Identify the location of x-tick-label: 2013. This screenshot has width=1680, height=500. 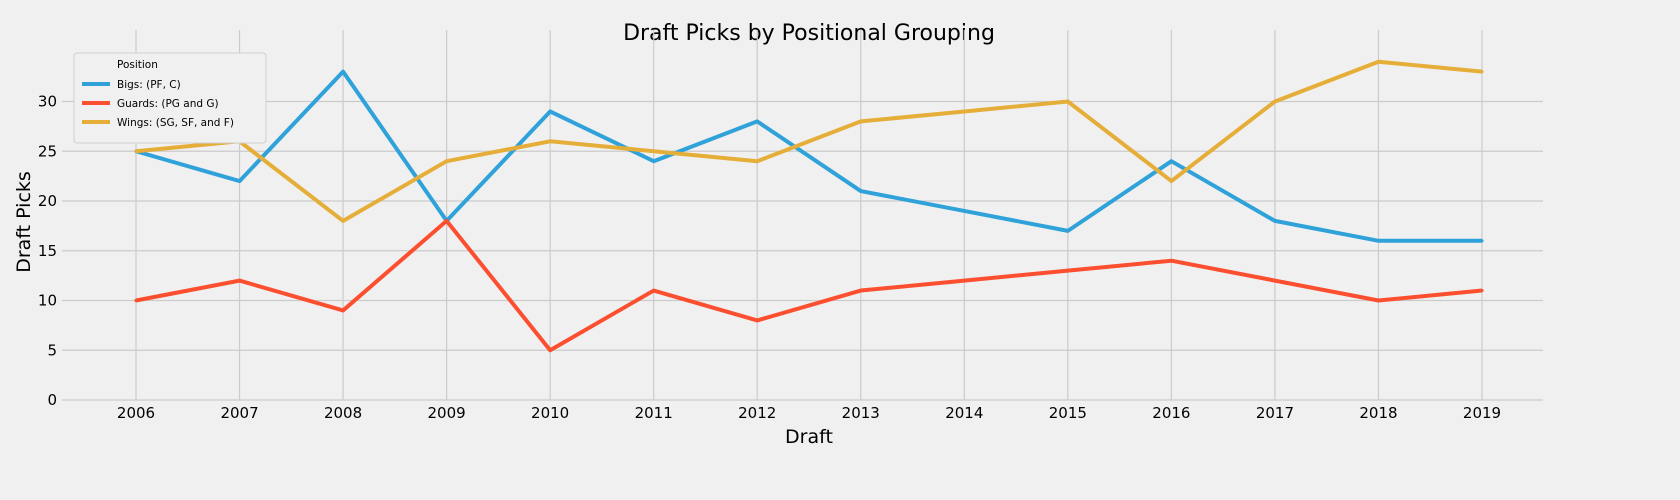
(861, 413).